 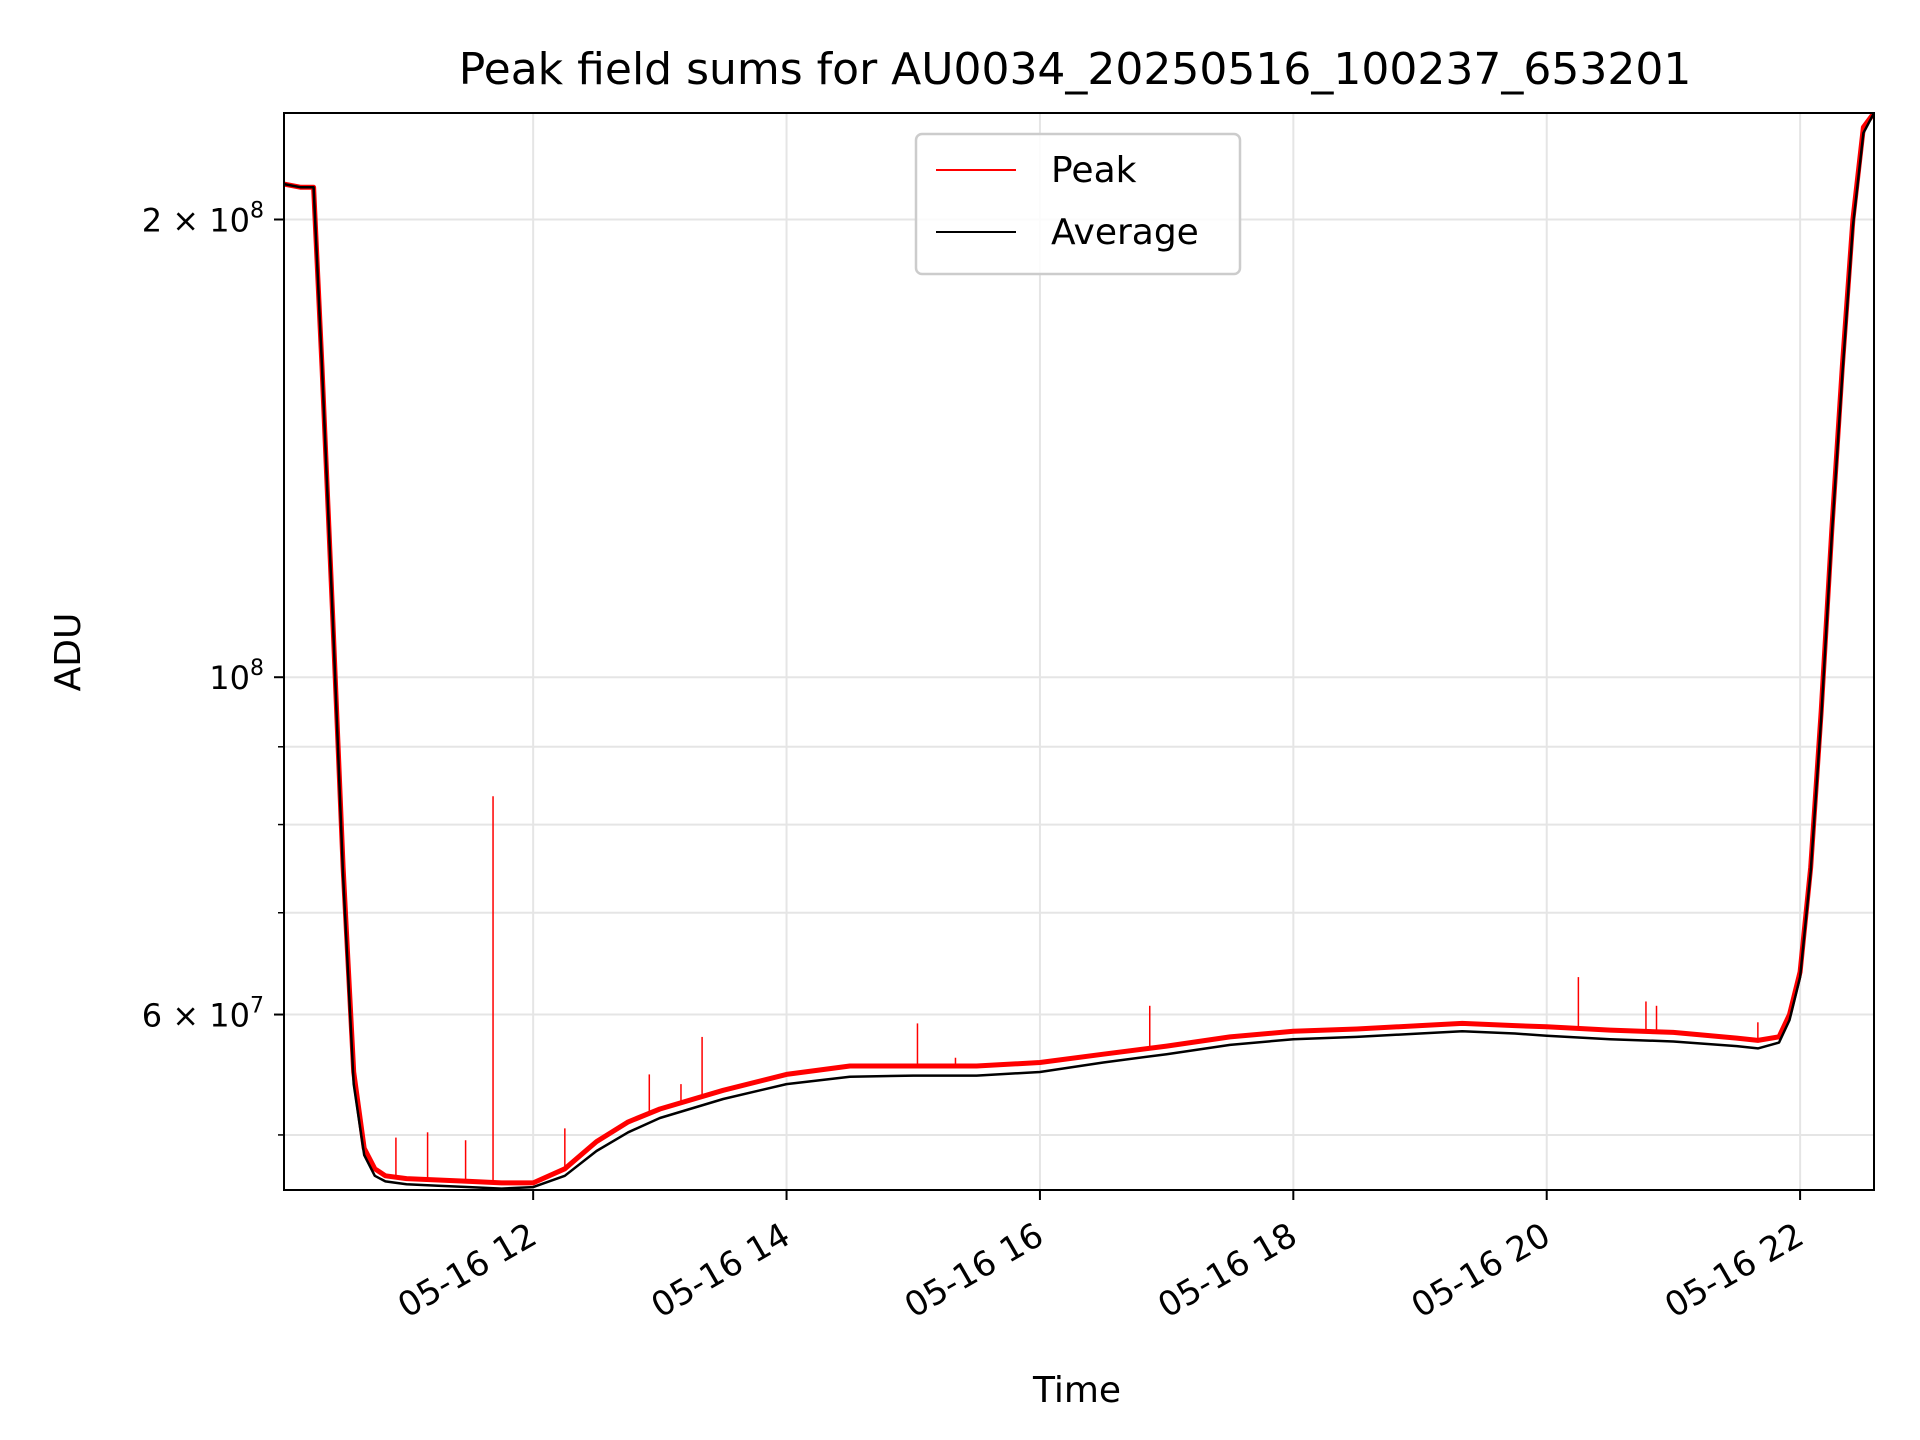 What do you see at coordinates (68, 652) in the screenshot?
I see `y-axis-label: ADU` at bounding box center [68, 652].